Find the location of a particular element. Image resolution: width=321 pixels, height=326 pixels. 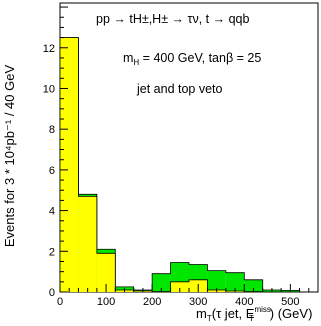

annotation-process: pp → tH±,H± → τν, t → qqb is located at coordinates (172, 19).